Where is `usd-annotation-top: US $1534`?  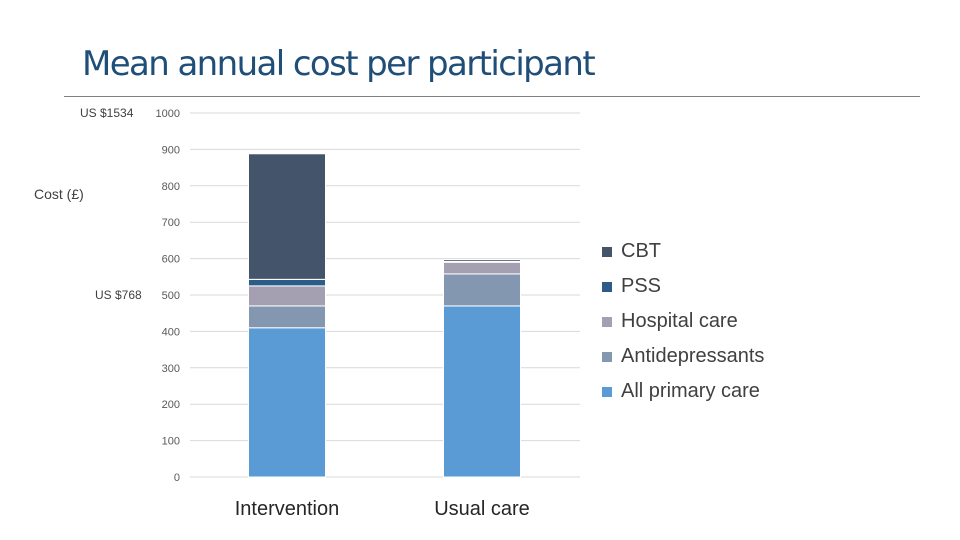
usd-annotation-top: US $1534 is located at coordinates (107, 113).